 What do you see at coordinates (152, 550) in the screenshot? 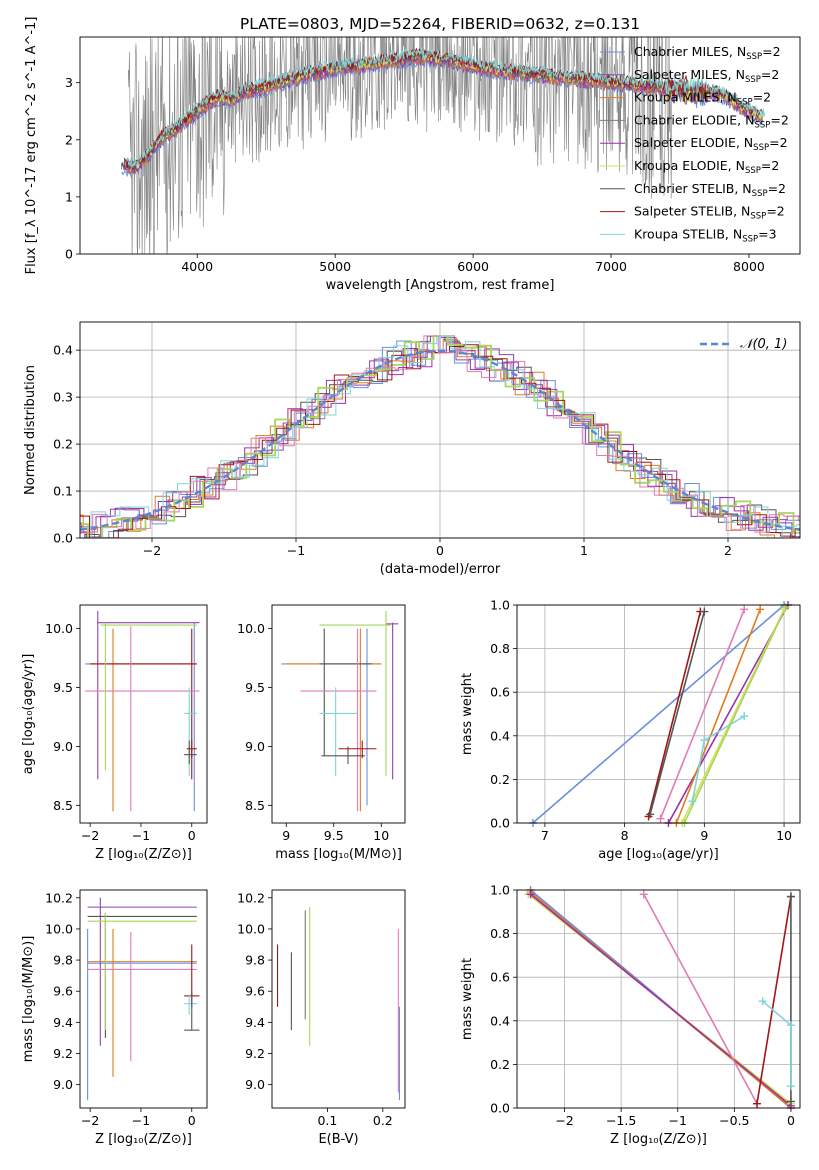
I see `x-tick-label: −2` at bounding box center [152, 550].